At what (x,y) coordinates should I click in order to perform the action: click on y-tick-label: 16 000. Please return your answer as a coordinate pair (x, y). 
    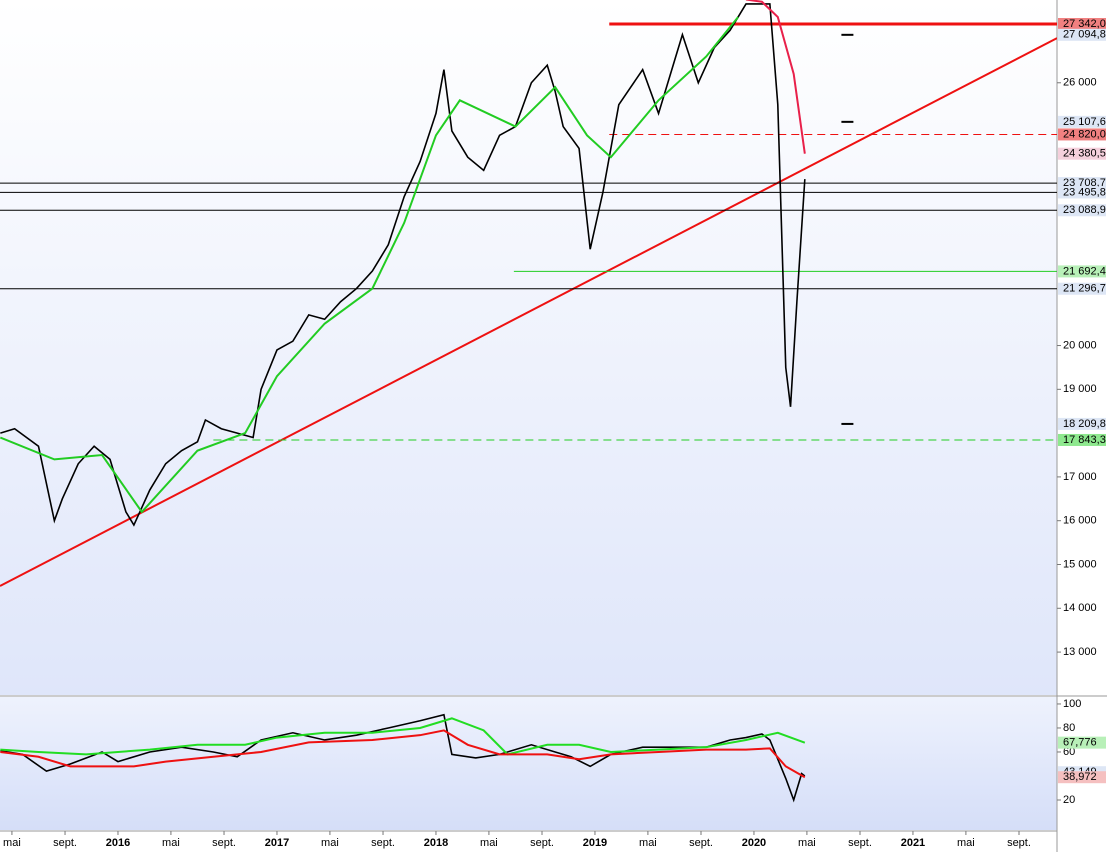
    Looking at the image, I should click on (1080, 521).